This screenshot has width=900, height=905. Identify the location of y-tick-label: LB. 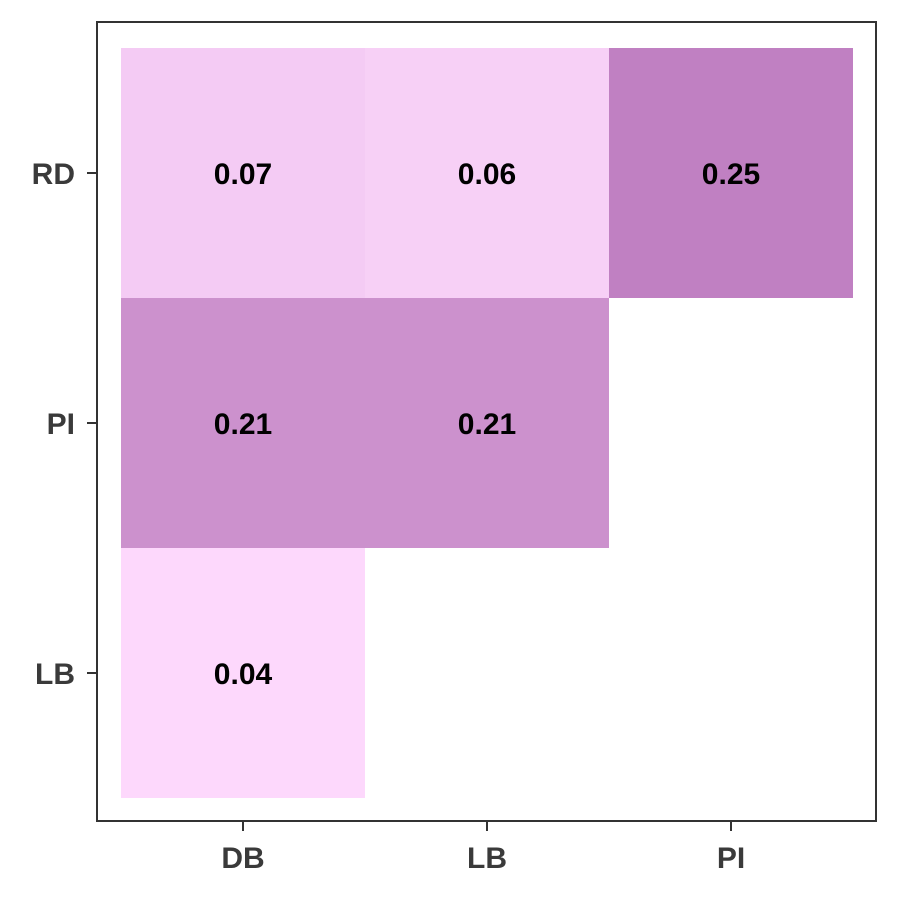
(55, 674).